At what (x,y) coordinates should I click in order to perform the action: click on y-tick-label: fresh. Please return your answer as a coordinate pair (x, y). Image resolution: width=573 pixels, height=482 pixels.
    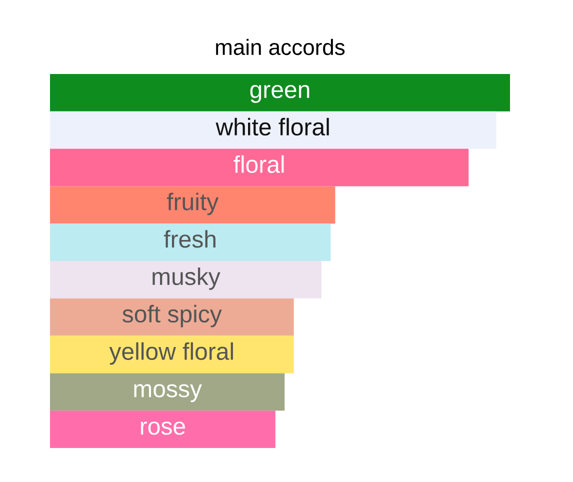
    Looking at the image, I should click on (190, 239).